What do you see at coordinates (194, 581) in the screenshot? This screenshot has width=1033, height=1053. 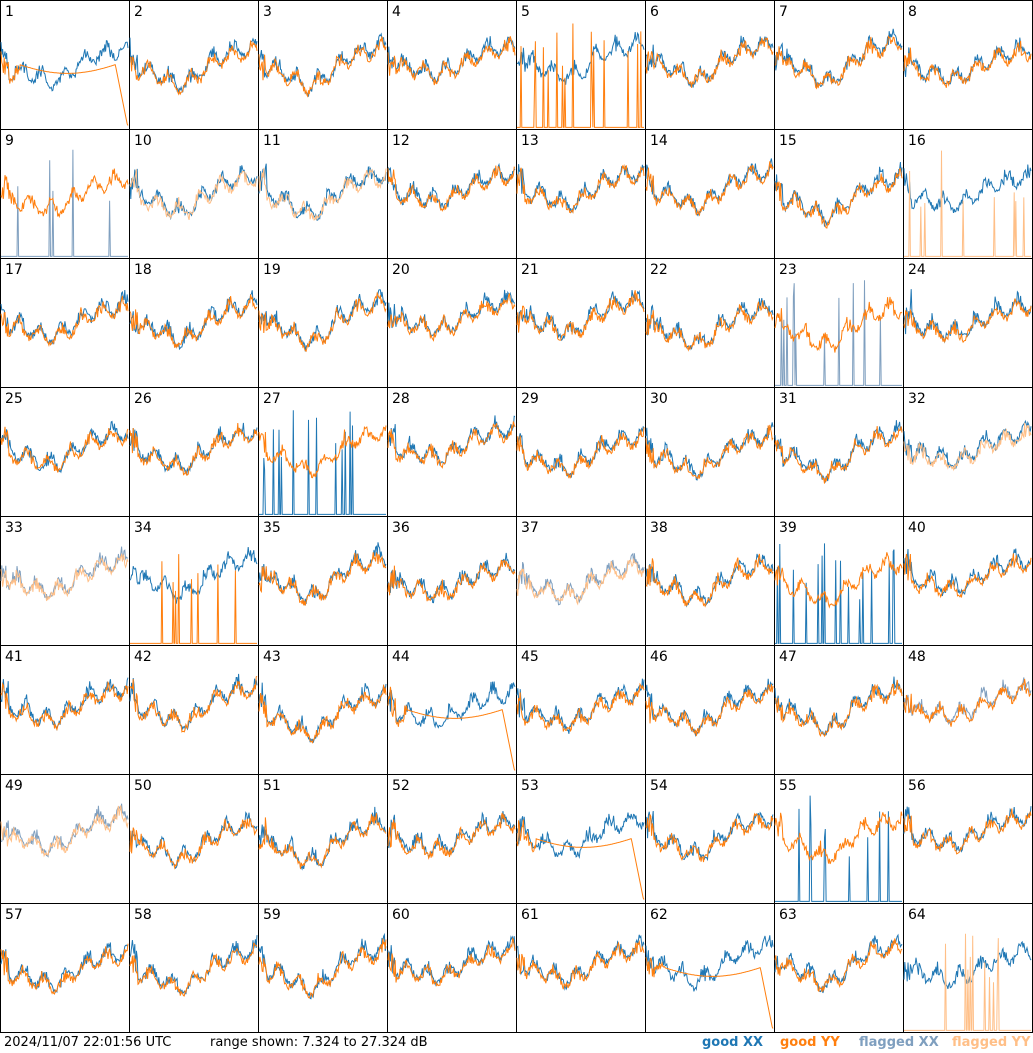 I see `panel-34: 34` at bounding box center [194, 581].